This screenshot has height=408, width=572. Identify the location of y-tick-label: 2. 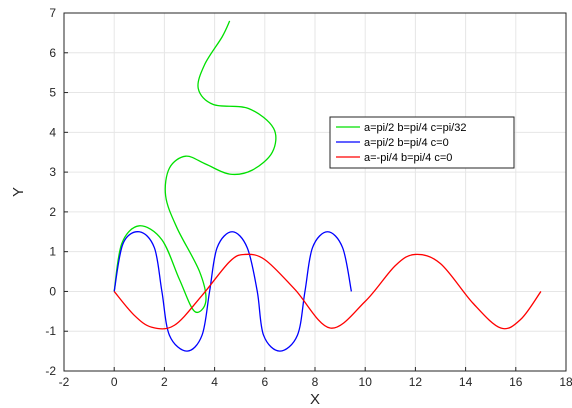
(52, 212).